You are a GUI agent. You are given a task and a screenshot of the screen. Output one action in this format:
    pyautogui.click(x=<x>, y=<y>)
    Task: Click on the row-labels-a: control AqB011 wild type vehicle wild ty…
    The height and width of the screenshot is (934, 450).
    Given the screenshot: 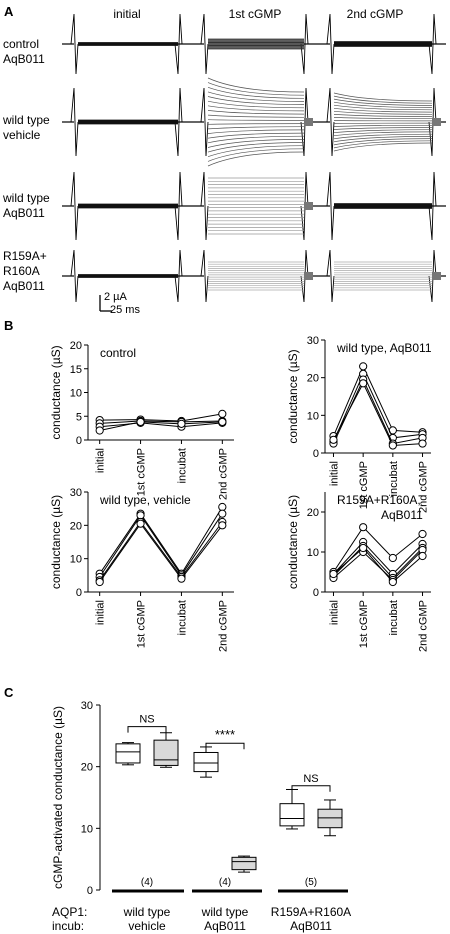 What is the action you would take?
    pyautogui.click(x=26, y=165)
    